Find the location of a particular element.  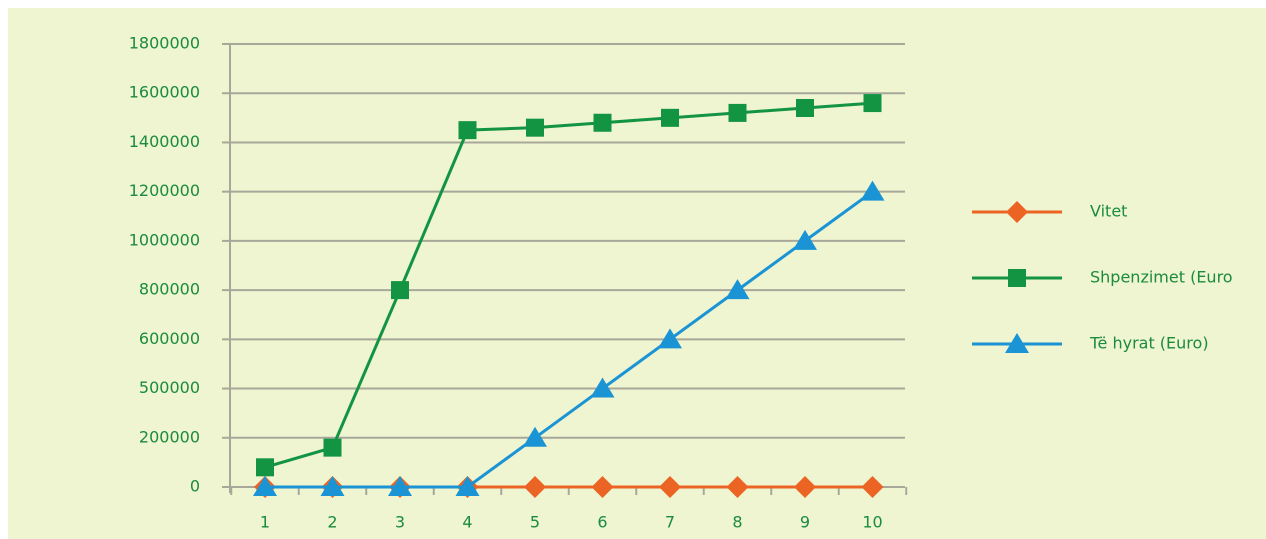

legend-label: Të hyrat (Euro) is located at coordinates (1149, 343).